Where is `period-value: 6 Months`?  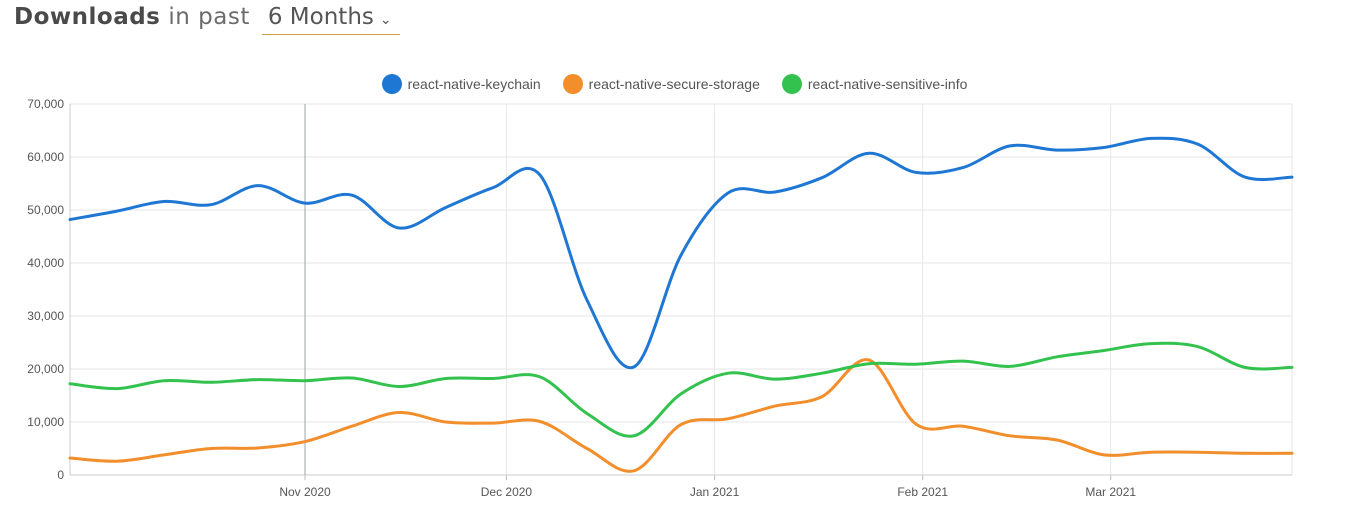 period-value: 6 Months is located at coordinates (320, 17).